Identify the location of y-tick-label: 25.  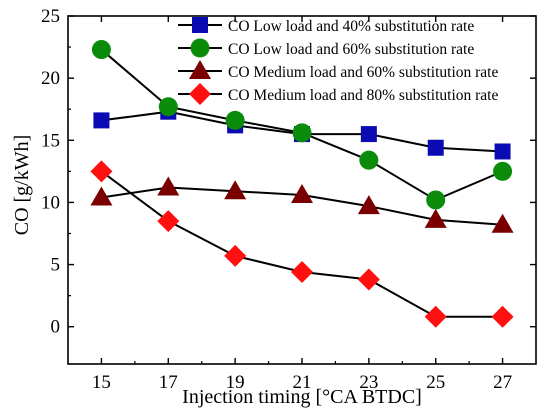
(50, 16).